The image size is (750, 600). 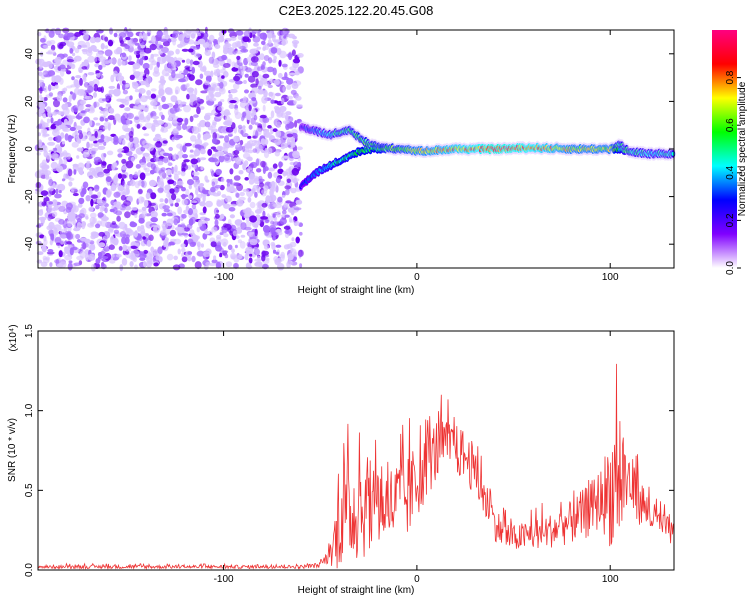 What do you see at coordinates (29, 244) in the screenshot?
I see `spectrogram-y-tick-label: -40` at bounding box center [29, 244].